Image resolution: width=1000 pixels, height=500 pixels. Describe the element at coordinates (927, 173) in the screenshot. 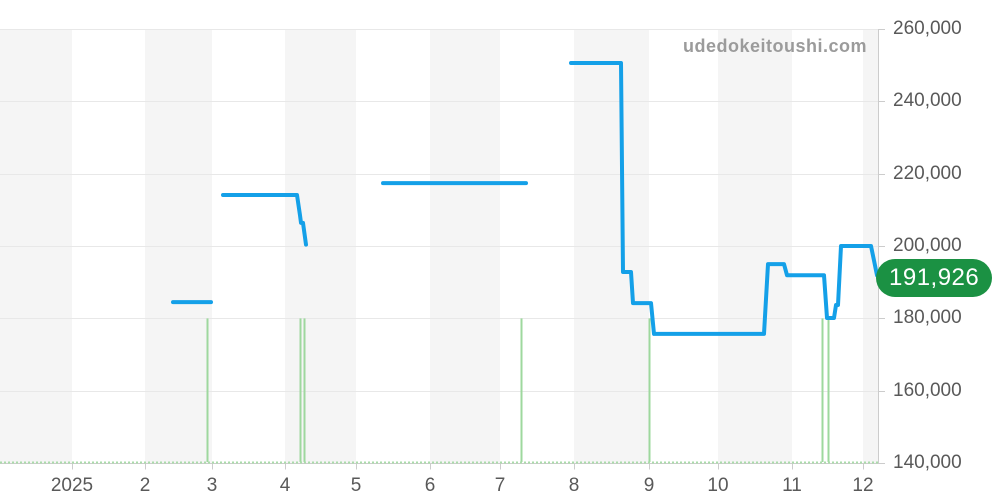

I see `y-axis-label: 220,000` at that location.